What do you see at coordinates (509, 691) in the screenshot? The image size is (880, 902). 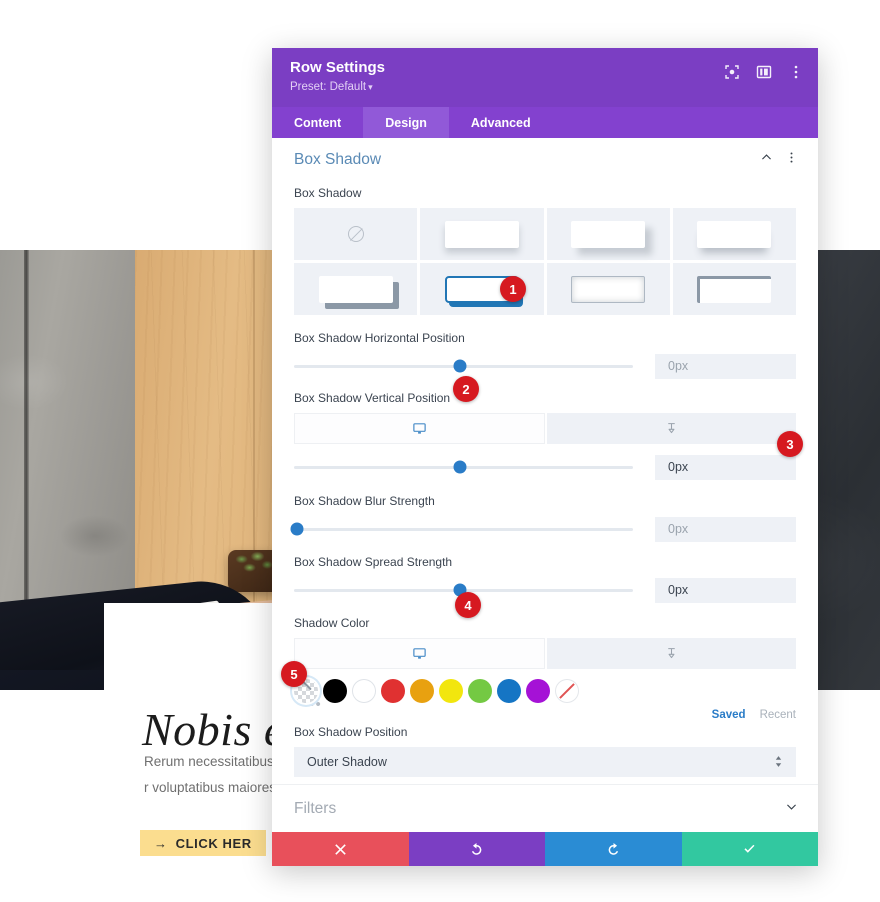 I see `swatch-blue` at bounding box center [509, 691].